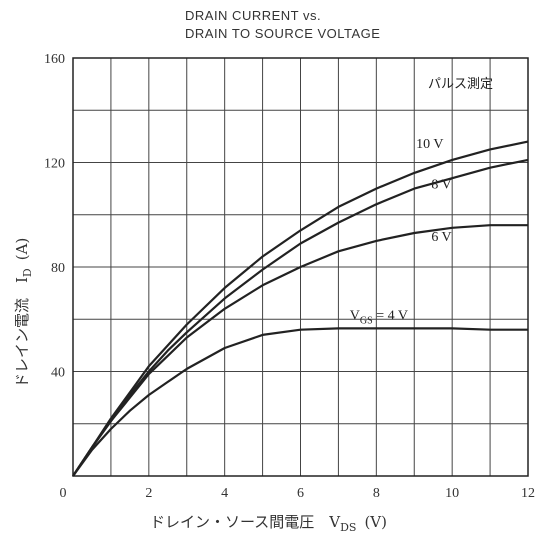 The width and height of the screenshot is (547, 538). Describe the element at coordinates (528, 493) in the screenshot. I see `x-tick-label: 12` at that location.